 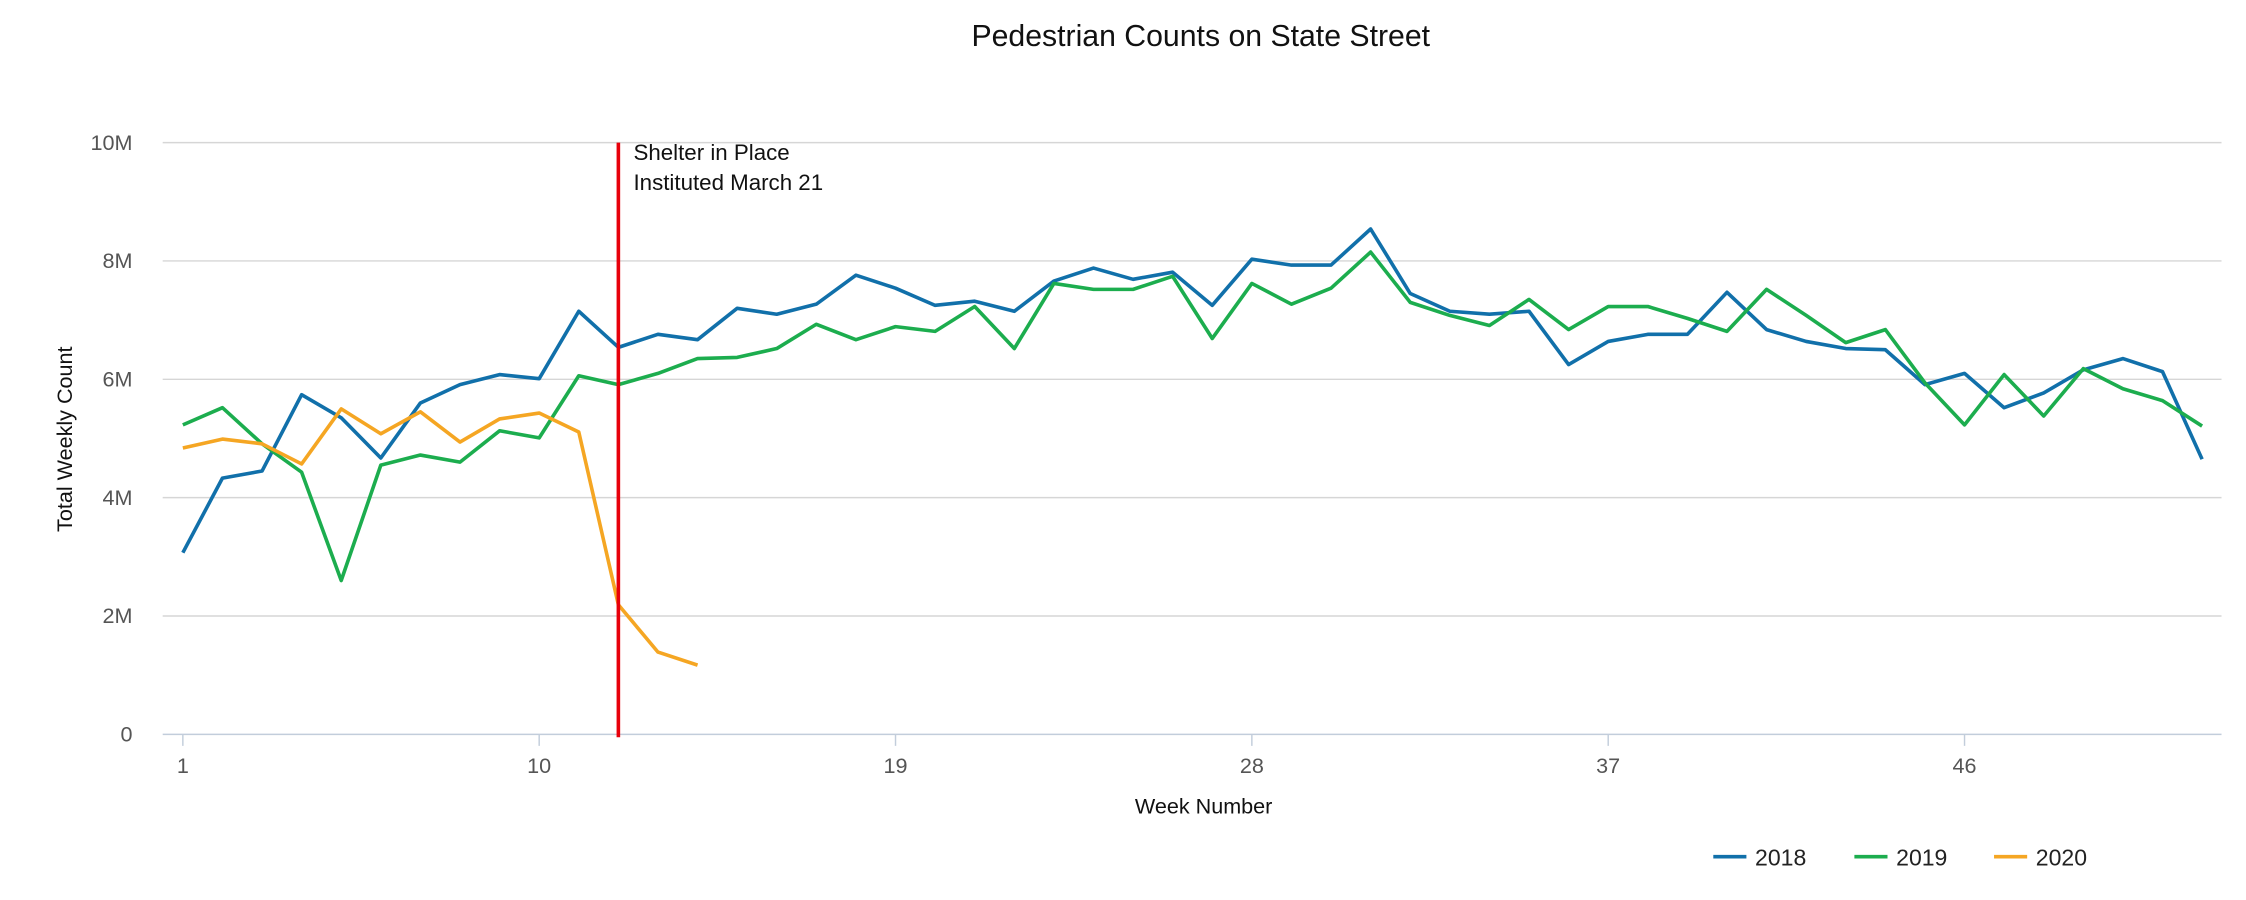 I want to click on legend-label: 2019, so click(x=1921, y=857).